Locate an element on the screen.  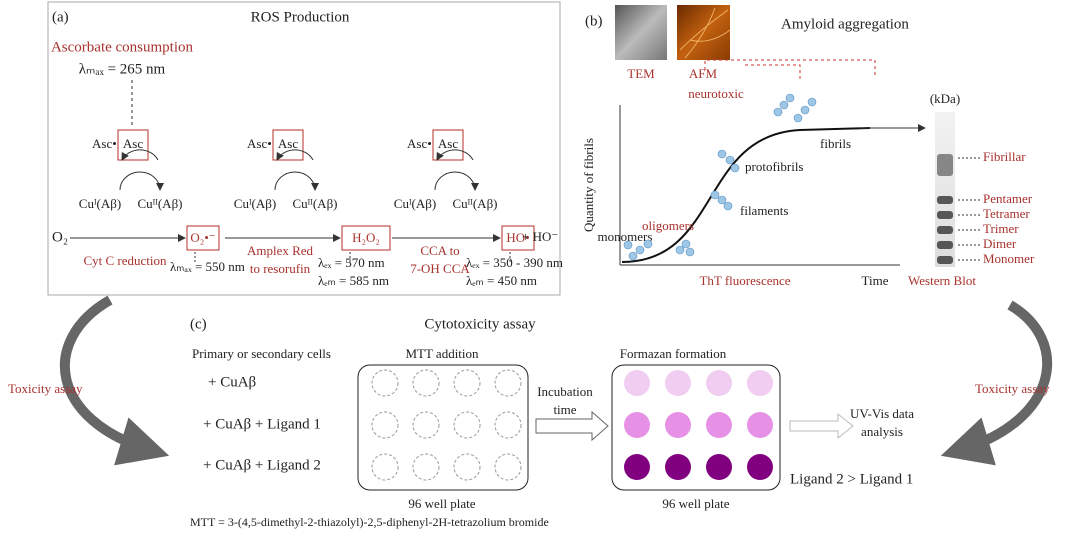
stage-label: oligomers is located at coordinates (668, 225).